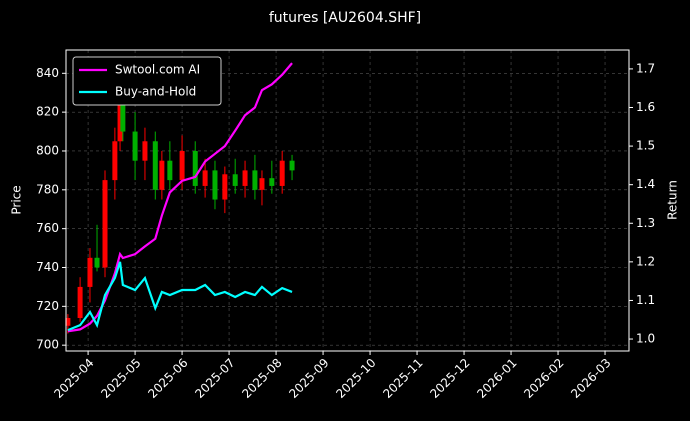 The width and height of the screenshot is (690, 421). I want to click on x-tick-label: 2026-03, so click(590, 378).